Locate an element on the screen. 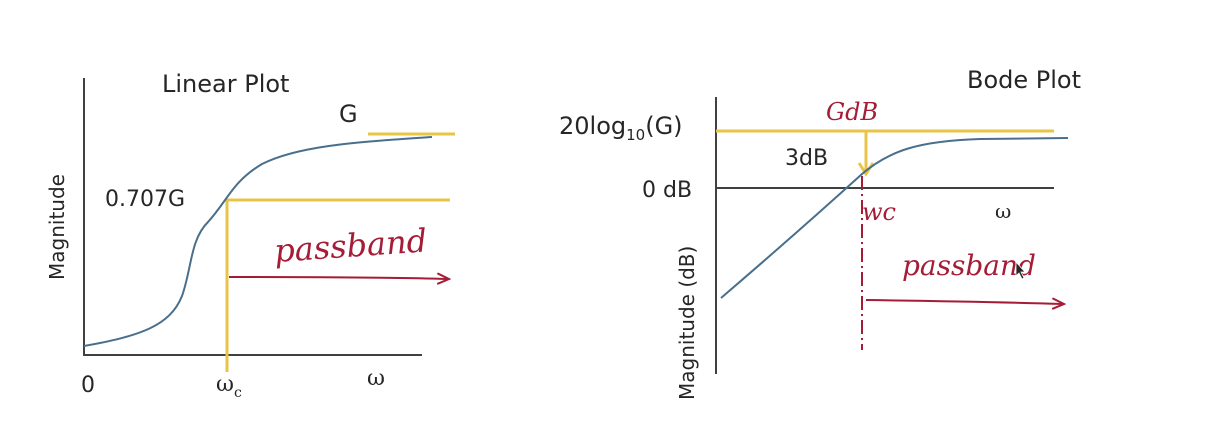  bode-cutoff-label: wc is located at coordinates (879, 212).